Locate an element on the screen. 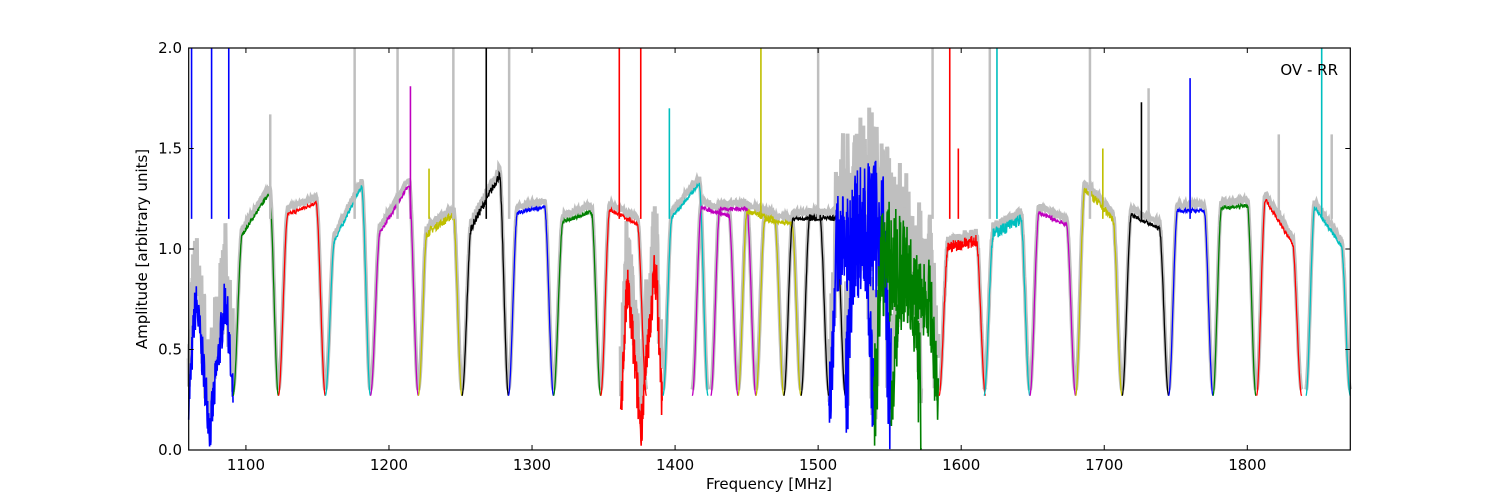 The height and width of the screenshot is (504, 1500). annotation-label: OV - RR is located at coordinates (1309, 70).